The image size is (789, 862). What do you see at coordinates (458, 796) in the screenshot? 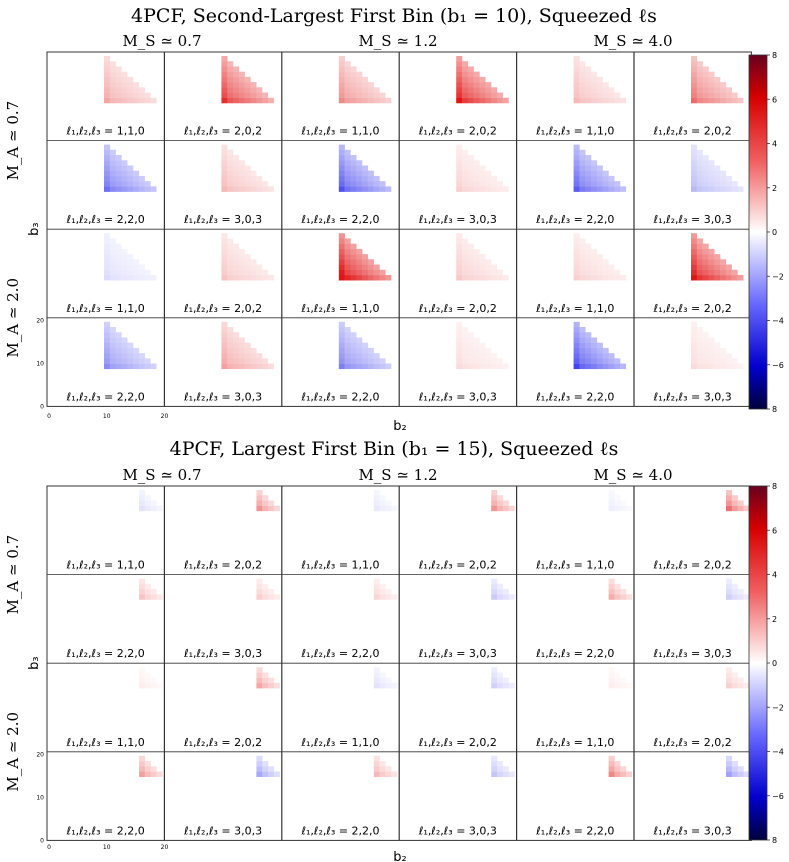
I see `heatmap-panel: ℓ₁,ℓ₂,ℓ₃ = 3,0,3` at bounding box center [458, 796].